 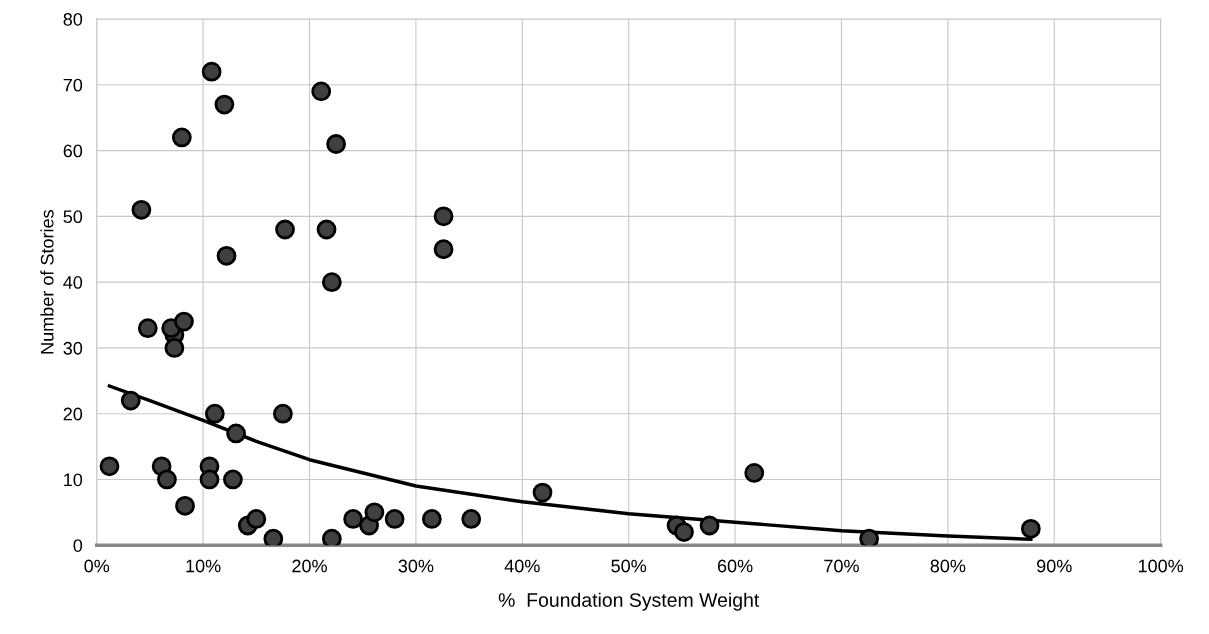 I want to click on x-tick-label: 20%, so click(x=309, y=566).